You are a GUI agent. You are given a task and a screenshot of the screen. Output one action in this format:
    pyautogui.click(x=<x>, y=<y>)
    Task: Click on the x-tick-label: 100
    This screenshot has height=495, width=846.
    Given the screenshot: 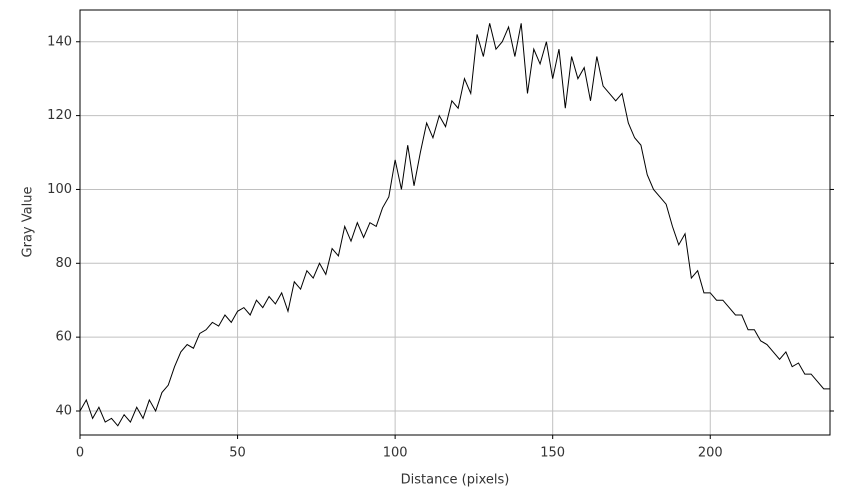 What is the action you would take?
    pyautogui.click(x=395, y=453)
    